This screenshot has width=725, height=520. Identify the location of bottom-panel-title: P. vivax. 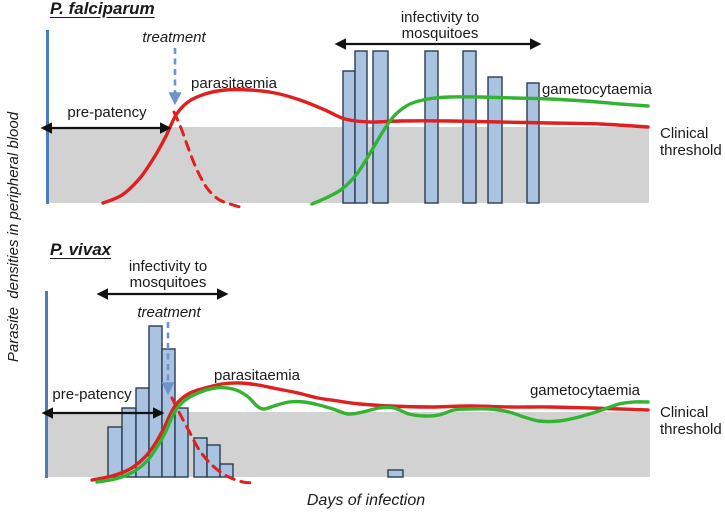
(81, 249).